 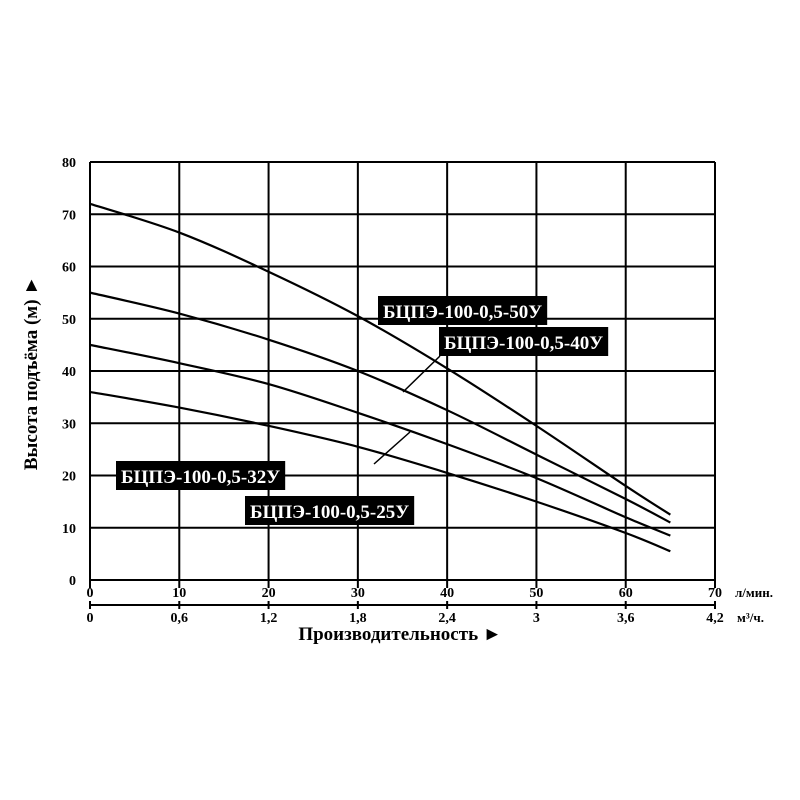 I want to click on series-label-0: БЦПЭ-100-0,5-50У, so click(x=463, y=310).